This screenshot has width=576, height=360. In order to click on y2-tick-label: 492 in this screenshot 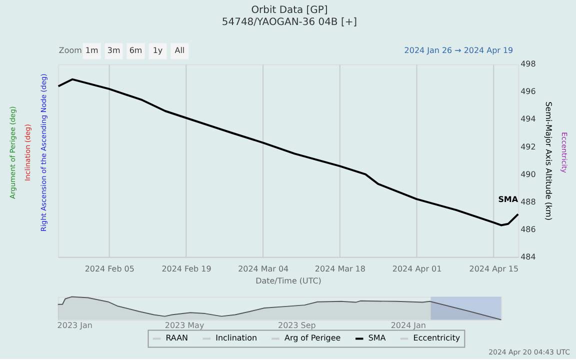, I will do `click(528, 147)`.